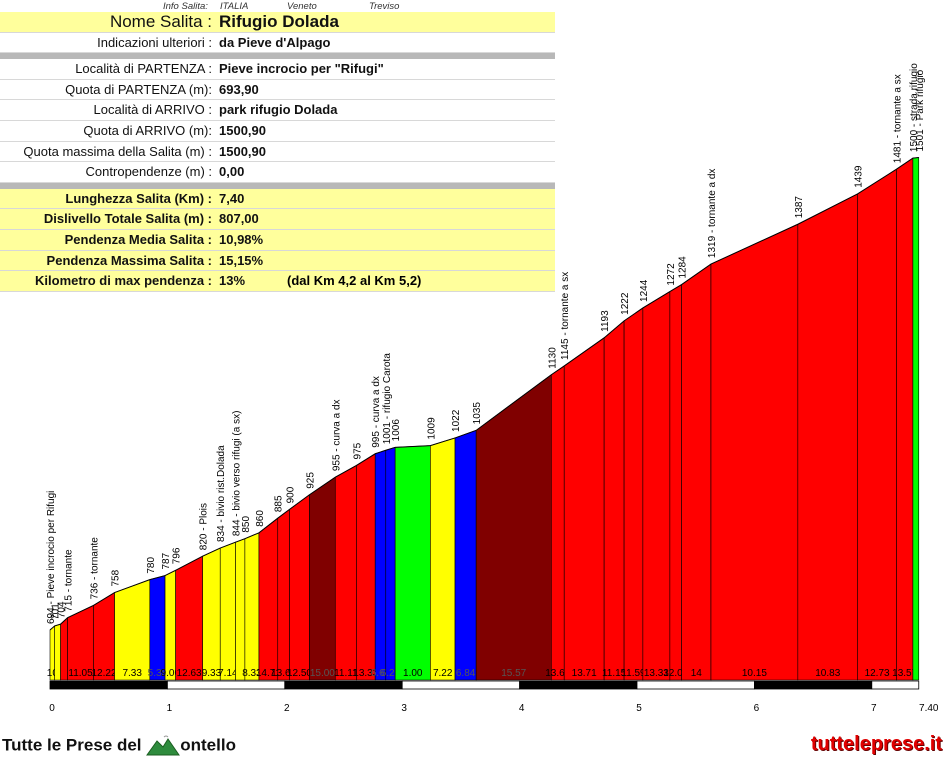 The image size is (950, 759). I want to click on x-tick-label: 2, so click(287, 708).